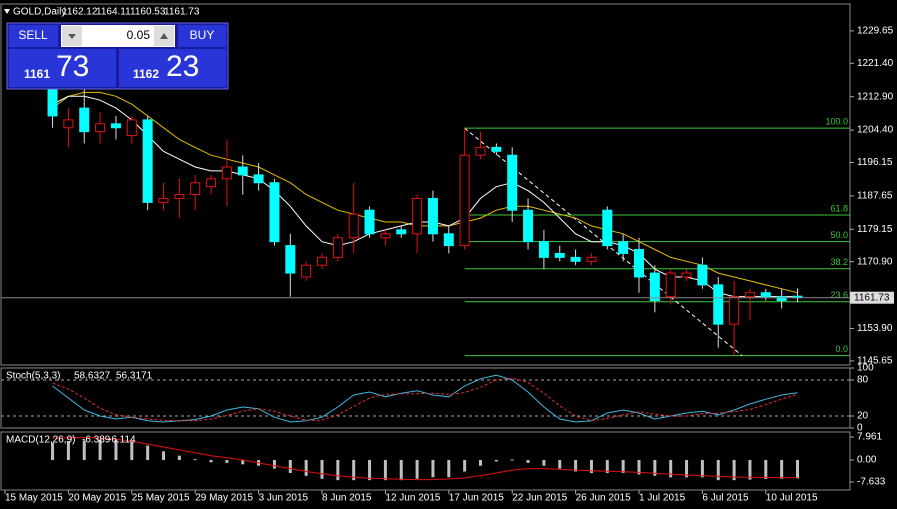 The height and width of the screenshot is (509, 897). I want to click on buy-label: BUY, so click(202, 35).